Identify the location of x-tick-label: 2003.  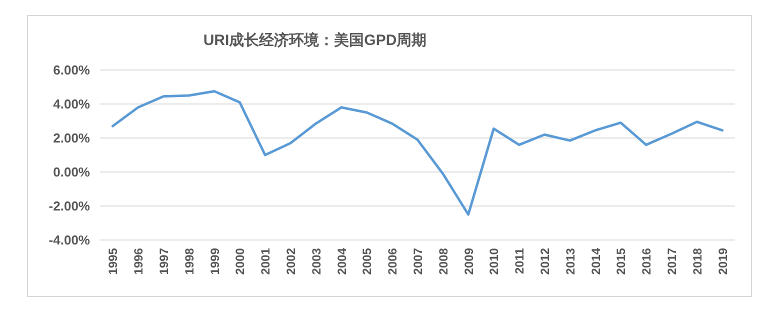
(316, 261).